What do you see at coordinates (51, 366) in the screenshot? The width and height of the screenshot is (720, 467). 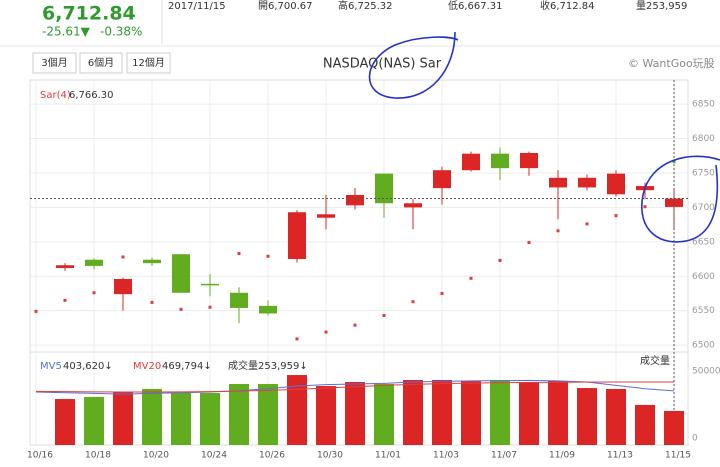 I see `ma-legend: MV5` at bounding box center [51, 366].